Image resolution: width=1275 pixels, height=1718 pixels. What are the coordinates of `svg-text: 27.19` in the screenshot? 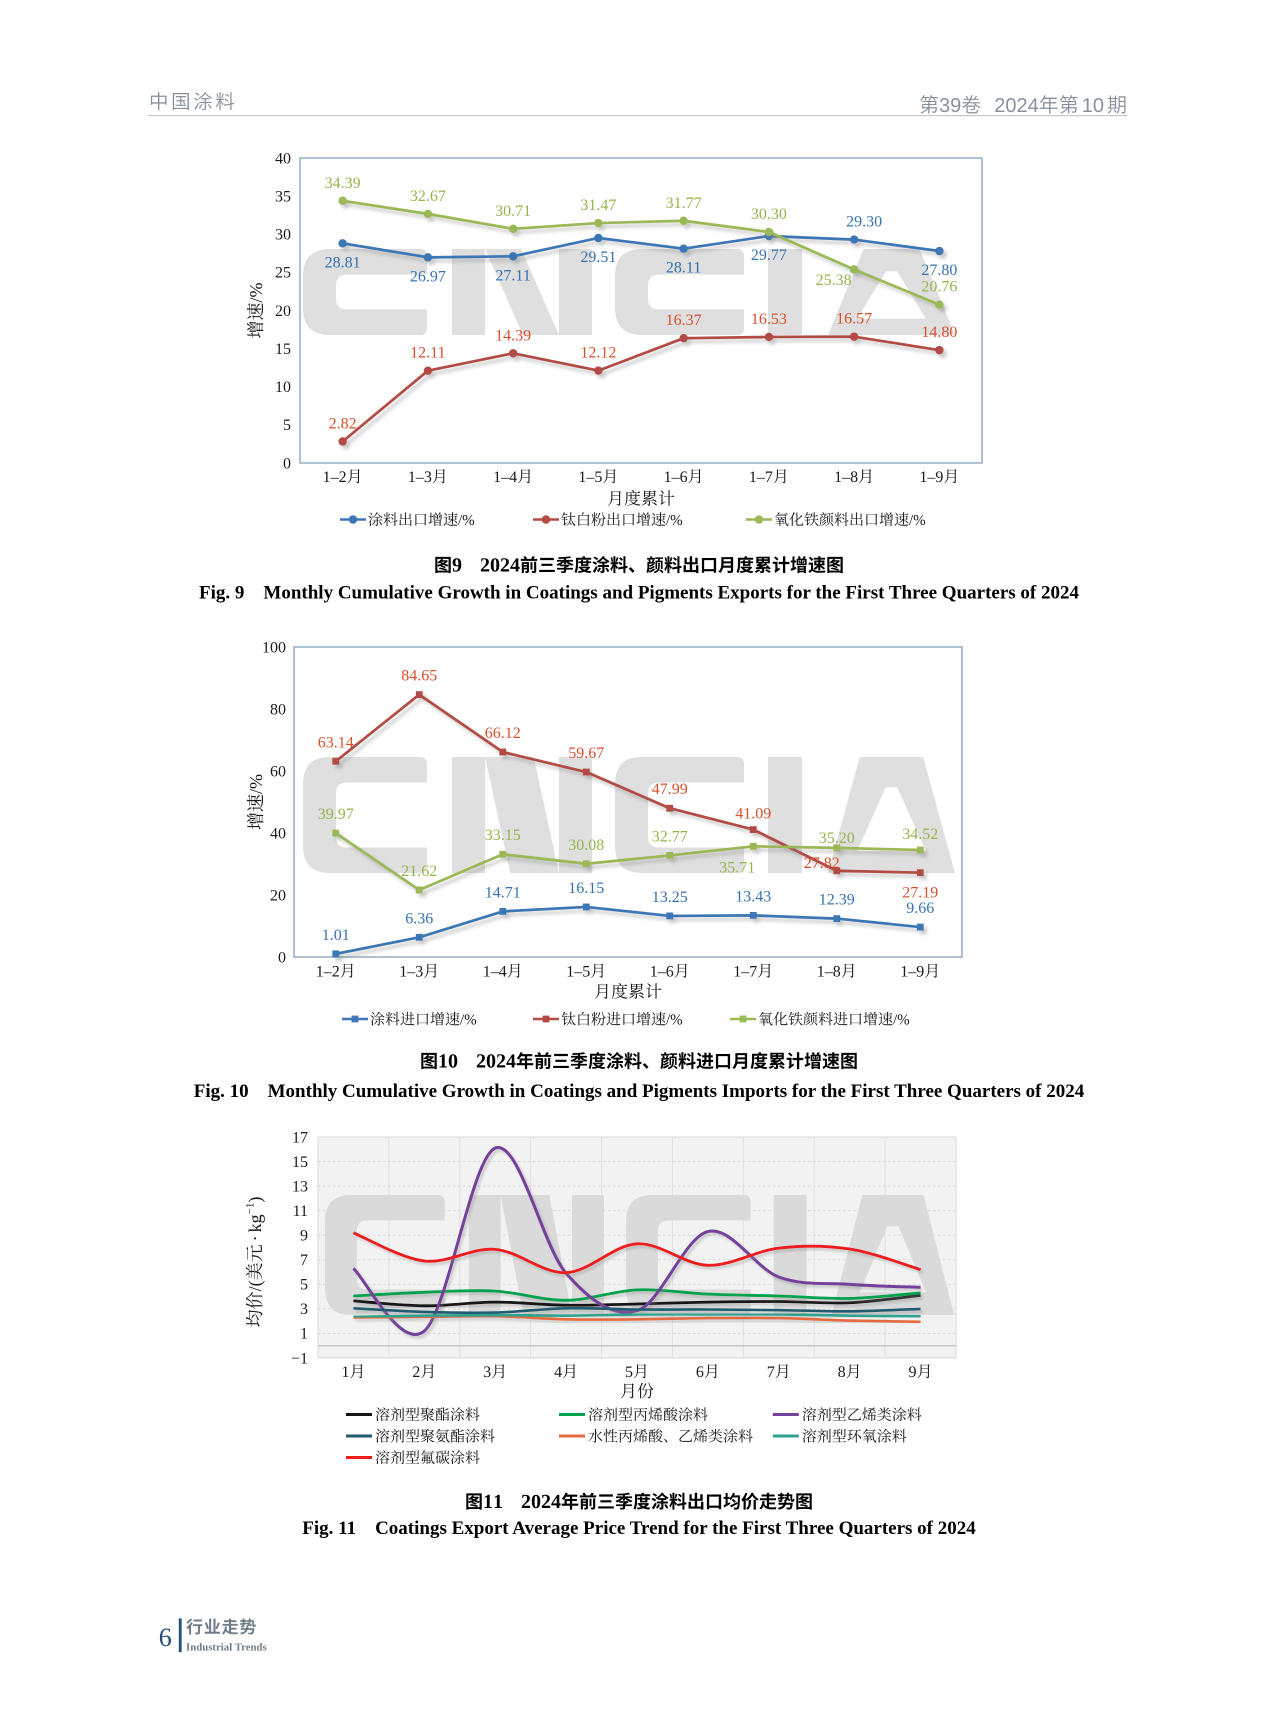 It's located at (920, 893).